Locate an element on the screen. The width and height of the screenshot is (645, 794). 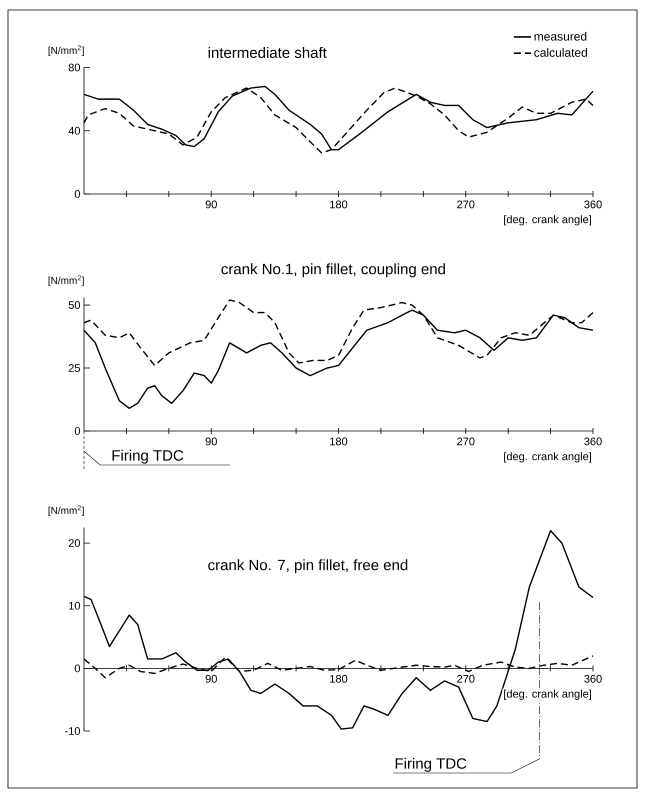
y-tick-label: 80 is located at coordinates (74, 68).